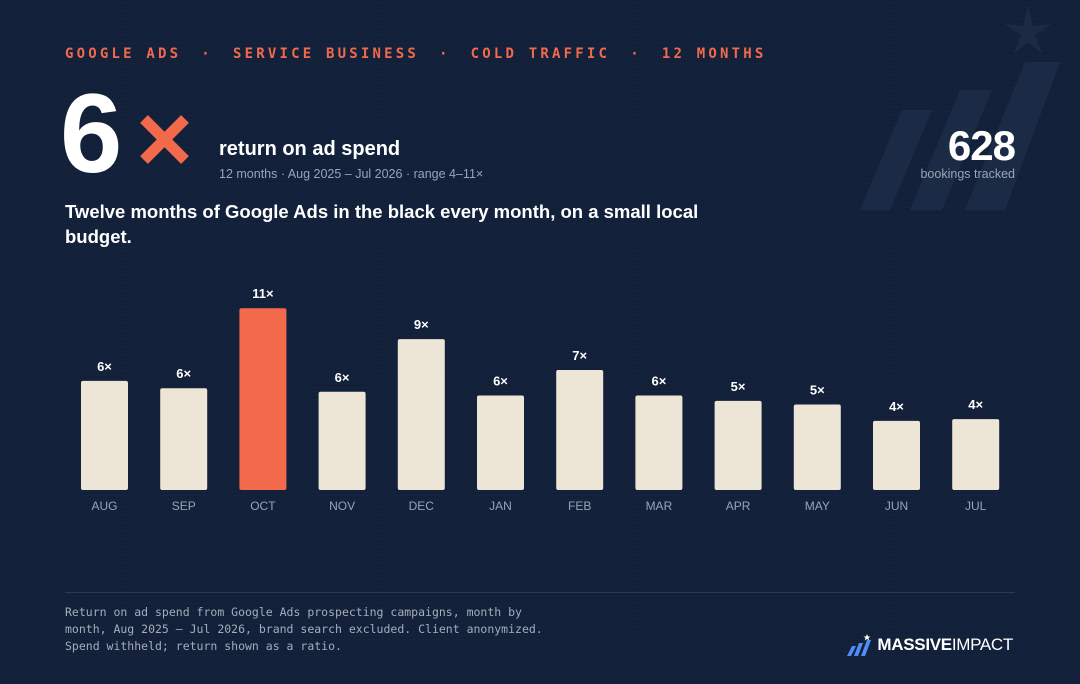 This screenshot has width=1080, height=684. Describe the element at coordinates (164, 139) in the screenshot. I see `times-icon` at that location.